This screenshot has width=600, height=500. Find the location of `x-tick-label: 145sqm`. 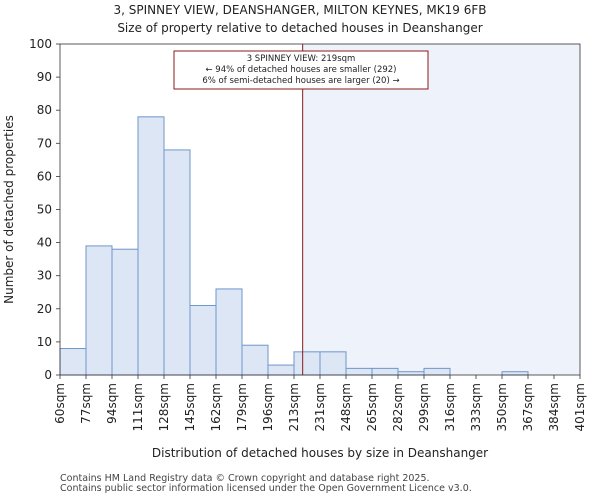

x-tick-label: 145sqm is located at coordinates (190, 407).